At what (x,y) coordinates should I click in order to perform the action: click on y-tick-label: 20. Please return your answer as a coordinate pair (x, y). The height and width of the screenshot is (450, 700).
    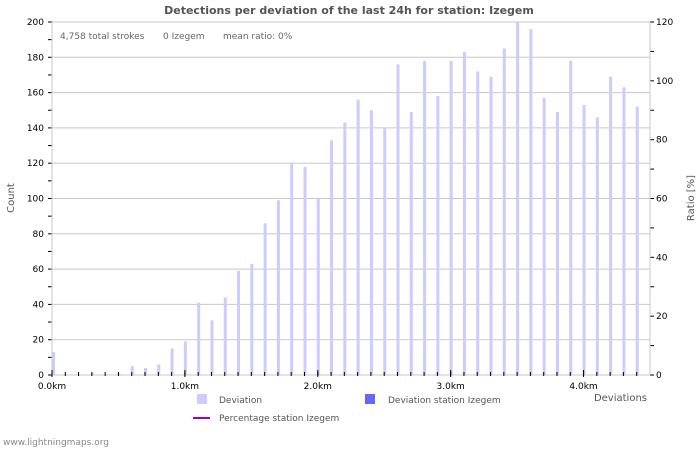
    Looking at the image, I should click on (39, 341).